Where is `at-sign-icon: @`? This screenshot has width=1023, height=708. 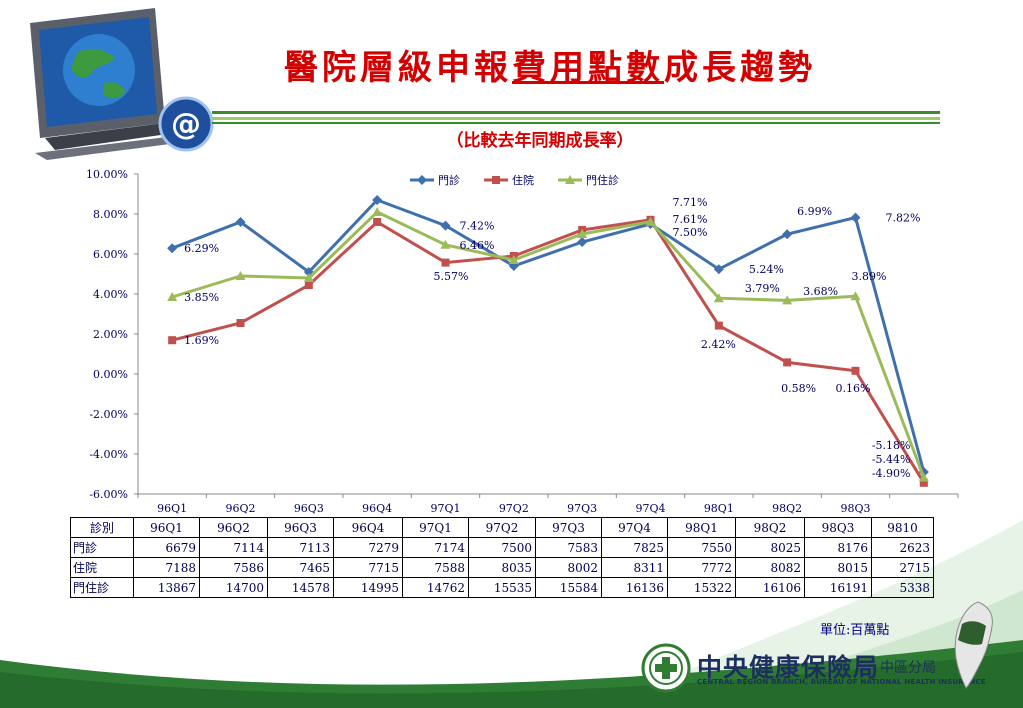 at-sign-icon: @ is located at coordinates (186, 124).